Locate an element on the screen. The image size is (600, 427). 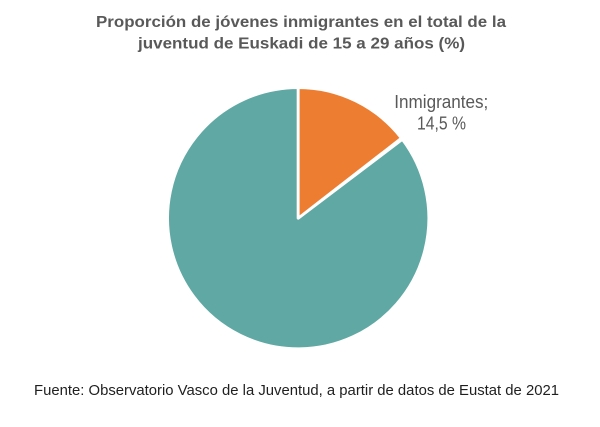
svg-text: 14,5 % is located at coordinates (441, 124).